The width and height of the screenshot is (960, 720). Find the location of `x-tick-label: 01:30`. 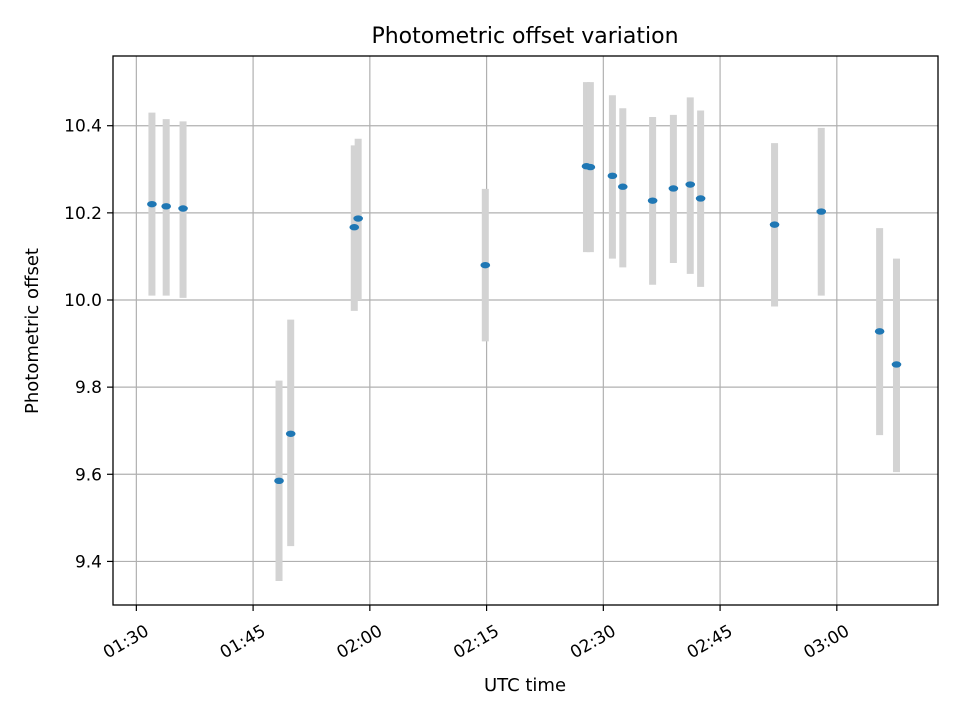

x-tick-label: 01:30 is located at coordinates (126, 642).